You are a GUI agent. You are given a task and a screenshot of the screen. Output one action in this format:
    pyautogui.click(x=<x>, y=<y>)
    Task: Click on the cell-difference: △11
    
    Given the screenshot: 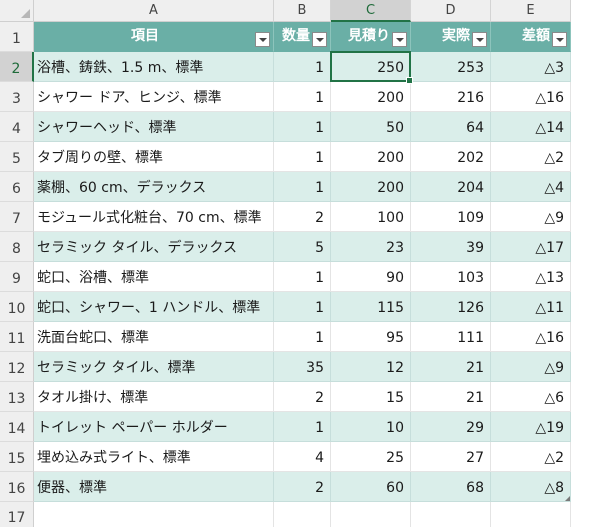 What is the action you would take?
    pyautogui.click(x=531, y=307)
    